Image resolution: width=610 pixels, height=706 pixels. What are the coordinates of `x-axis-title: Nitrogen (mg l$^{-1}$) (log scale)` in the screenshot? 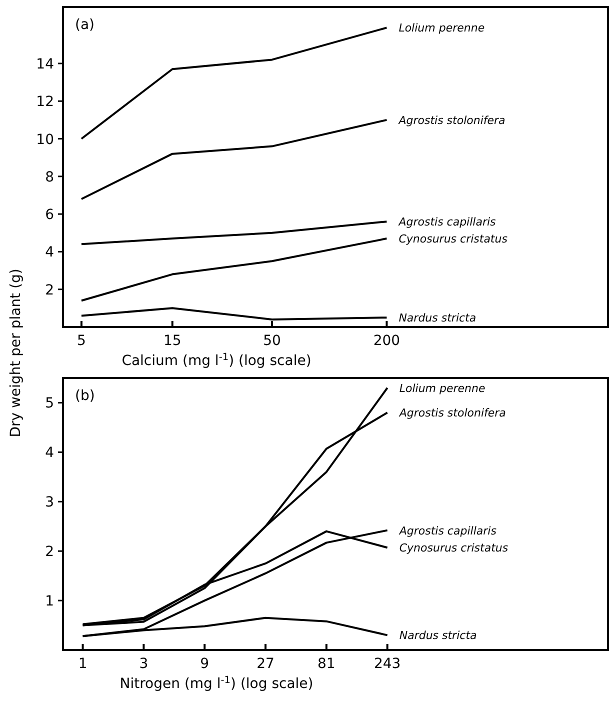 It's located at (217, 683).